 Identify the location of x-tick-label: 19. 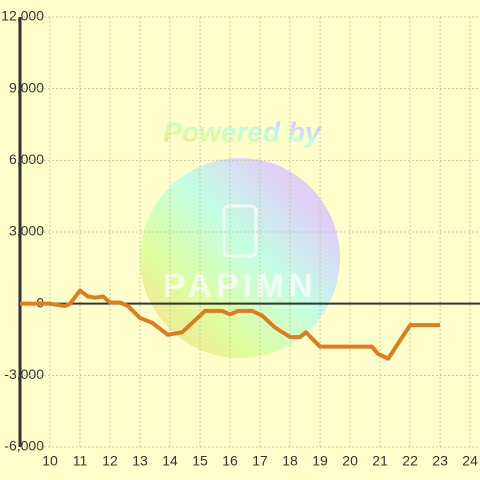
(320, 461).